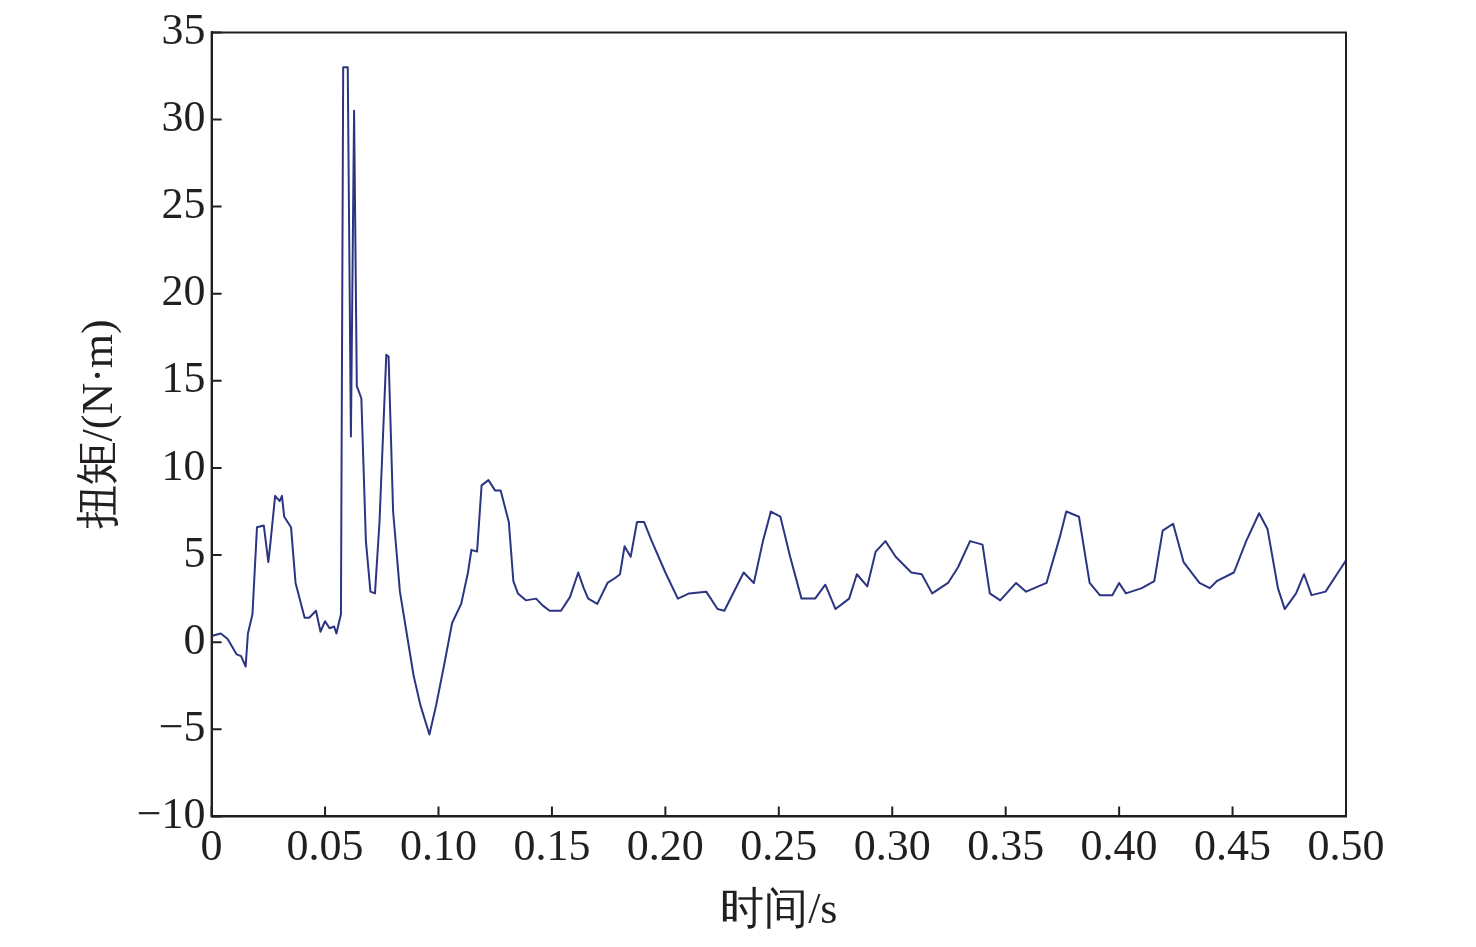 This screenshot has width=1476, height=947. What do you see at coordinates (183, 204) in the screenshot?
I see `y-tick-label: 25` at bounding box center [183, 204].